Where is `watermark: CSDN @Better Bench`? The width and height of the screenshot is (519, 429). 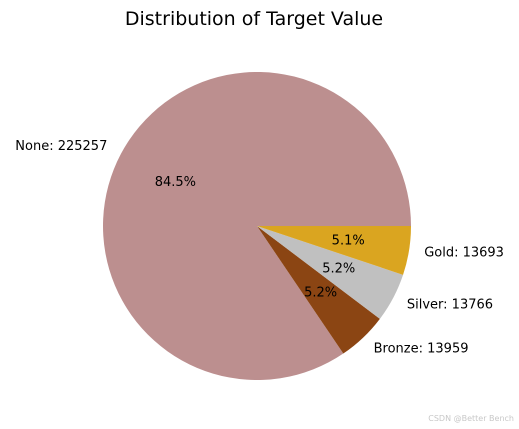 watermark: CSDN @Better Bench is located at coordinates (471, 418).